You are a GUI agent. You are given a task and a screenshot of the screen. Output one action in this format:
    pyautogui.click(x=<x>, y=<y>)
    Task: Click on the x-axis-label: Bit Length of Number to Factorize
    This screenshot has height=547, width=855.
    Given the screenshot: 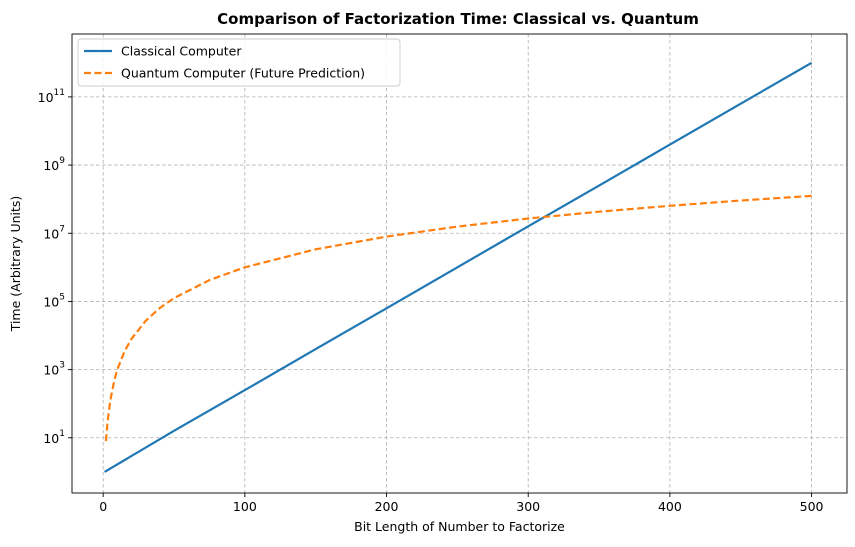 What is the action you would take?
    pyautogui.click(x=459, y=526)
    